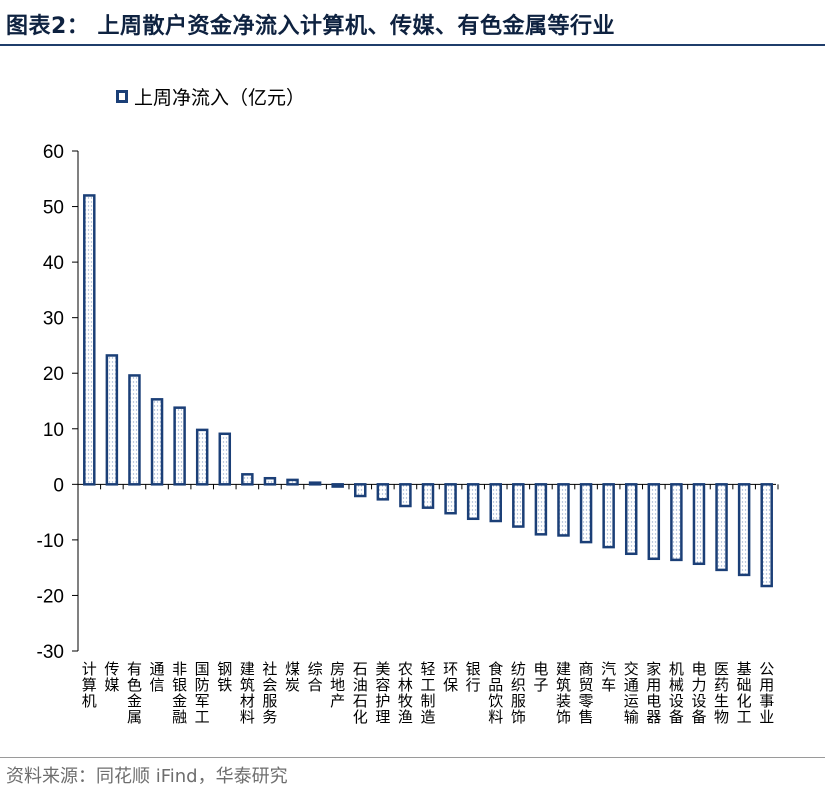  What do you see at coordinates (111, 677) in the screenshot?
I see `x-tick-label: 传媒` at bounding box center [111, 677].